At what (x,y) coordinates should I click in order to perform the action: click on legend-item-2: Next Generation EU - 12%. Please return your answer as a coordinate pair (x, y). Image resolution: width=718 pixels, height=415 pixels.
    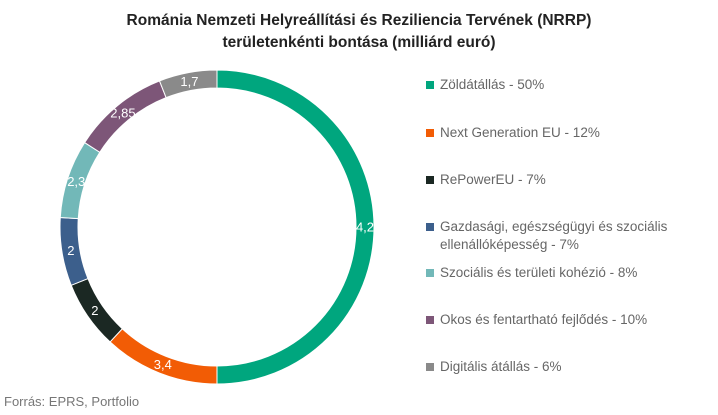
    Looking at the image, I should click on (571, 133).